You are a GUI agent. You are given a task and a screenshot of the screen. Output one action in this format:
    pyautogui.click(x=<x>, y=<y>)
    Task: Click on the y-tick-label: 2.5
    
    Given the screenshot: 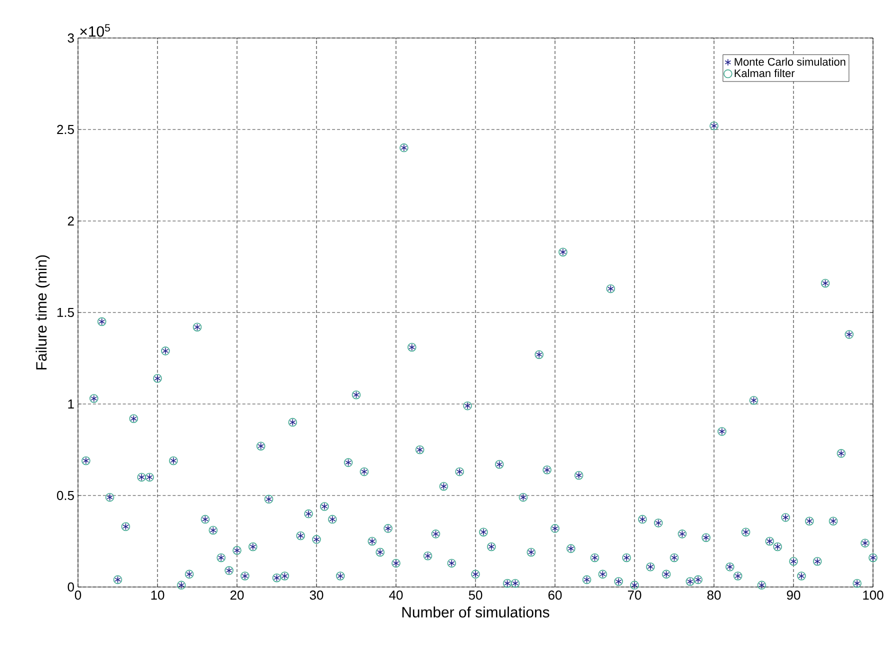 What is the action you would take?
    pyautogui.click(x=65, y=129)
    